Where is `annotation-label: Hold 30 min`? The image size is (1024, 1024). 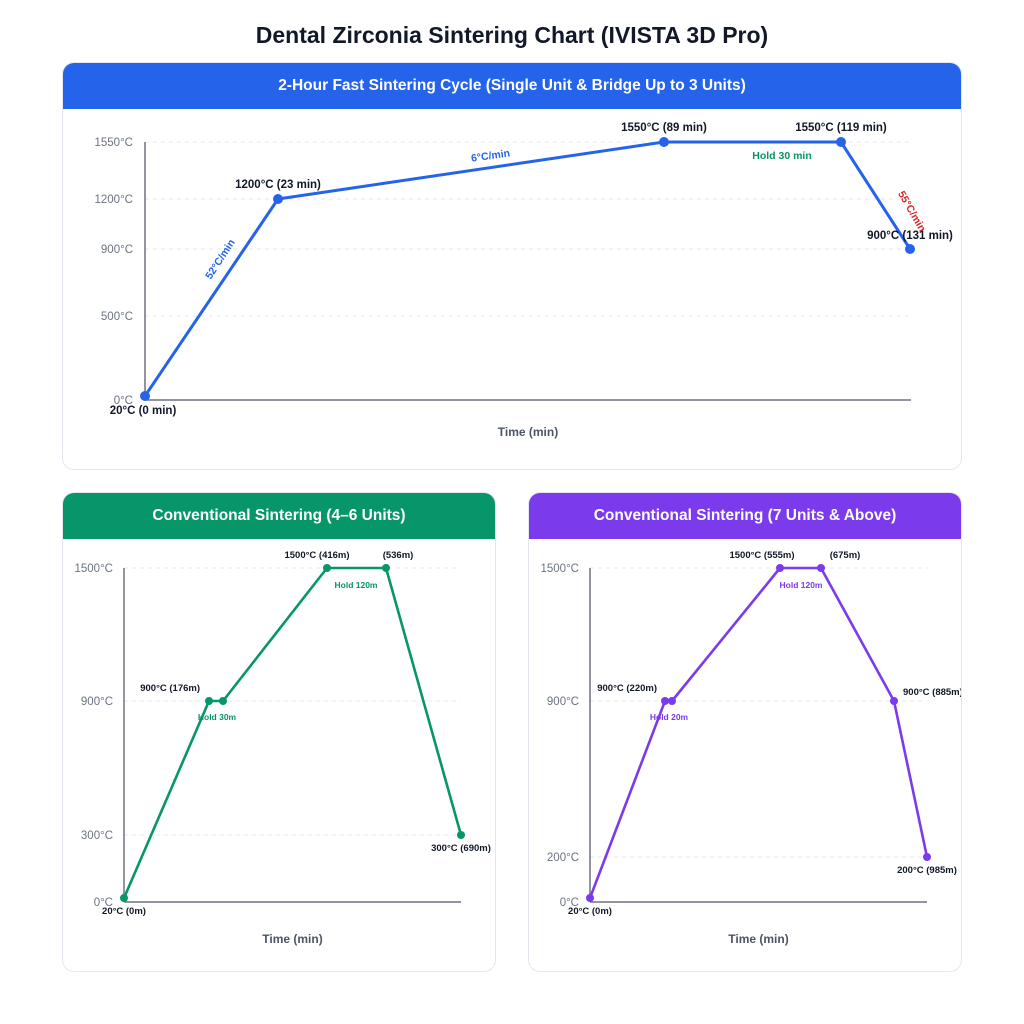
annotation-label: Hold 30 min is located at coordinates (782, 156).